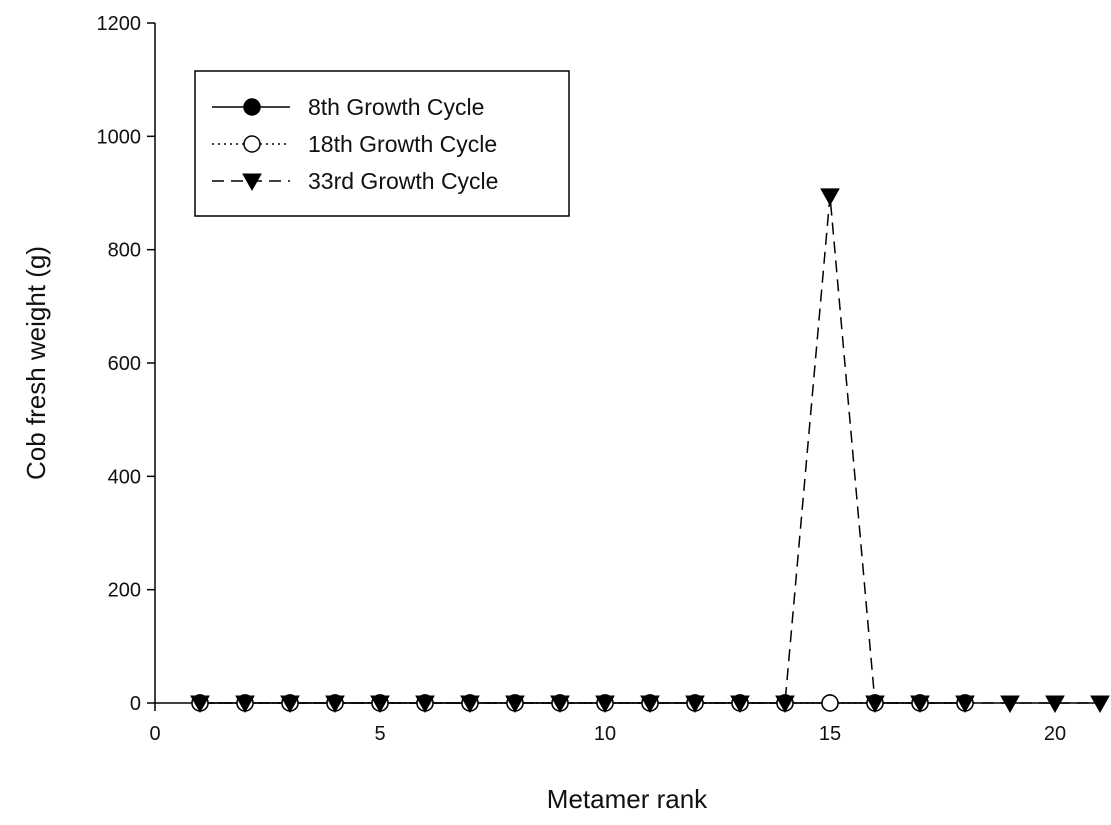 The height and width of the screenshot is (825, 1111). Describe the element at coordinates (124, 251) in the screenshot. I see `y-tick-label: 800` at that location.